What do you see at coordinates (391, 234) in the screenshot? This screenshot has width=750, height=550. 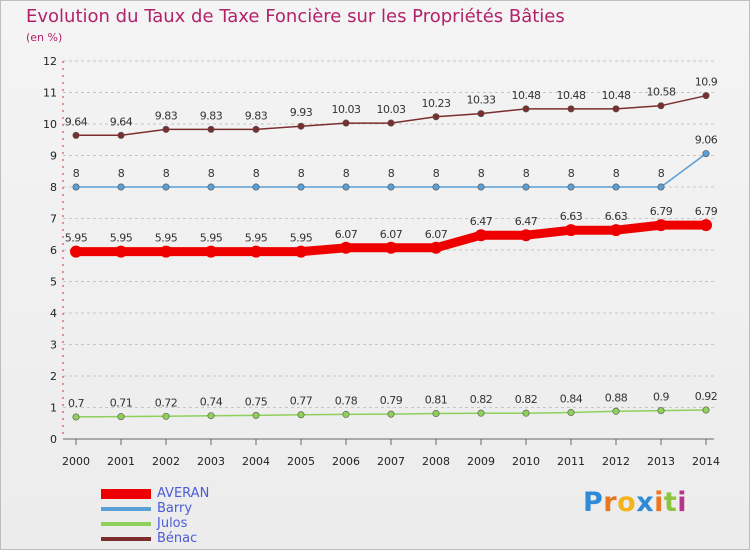 I see `data-label-averan: 6.07` at bounding box center [391, 234].